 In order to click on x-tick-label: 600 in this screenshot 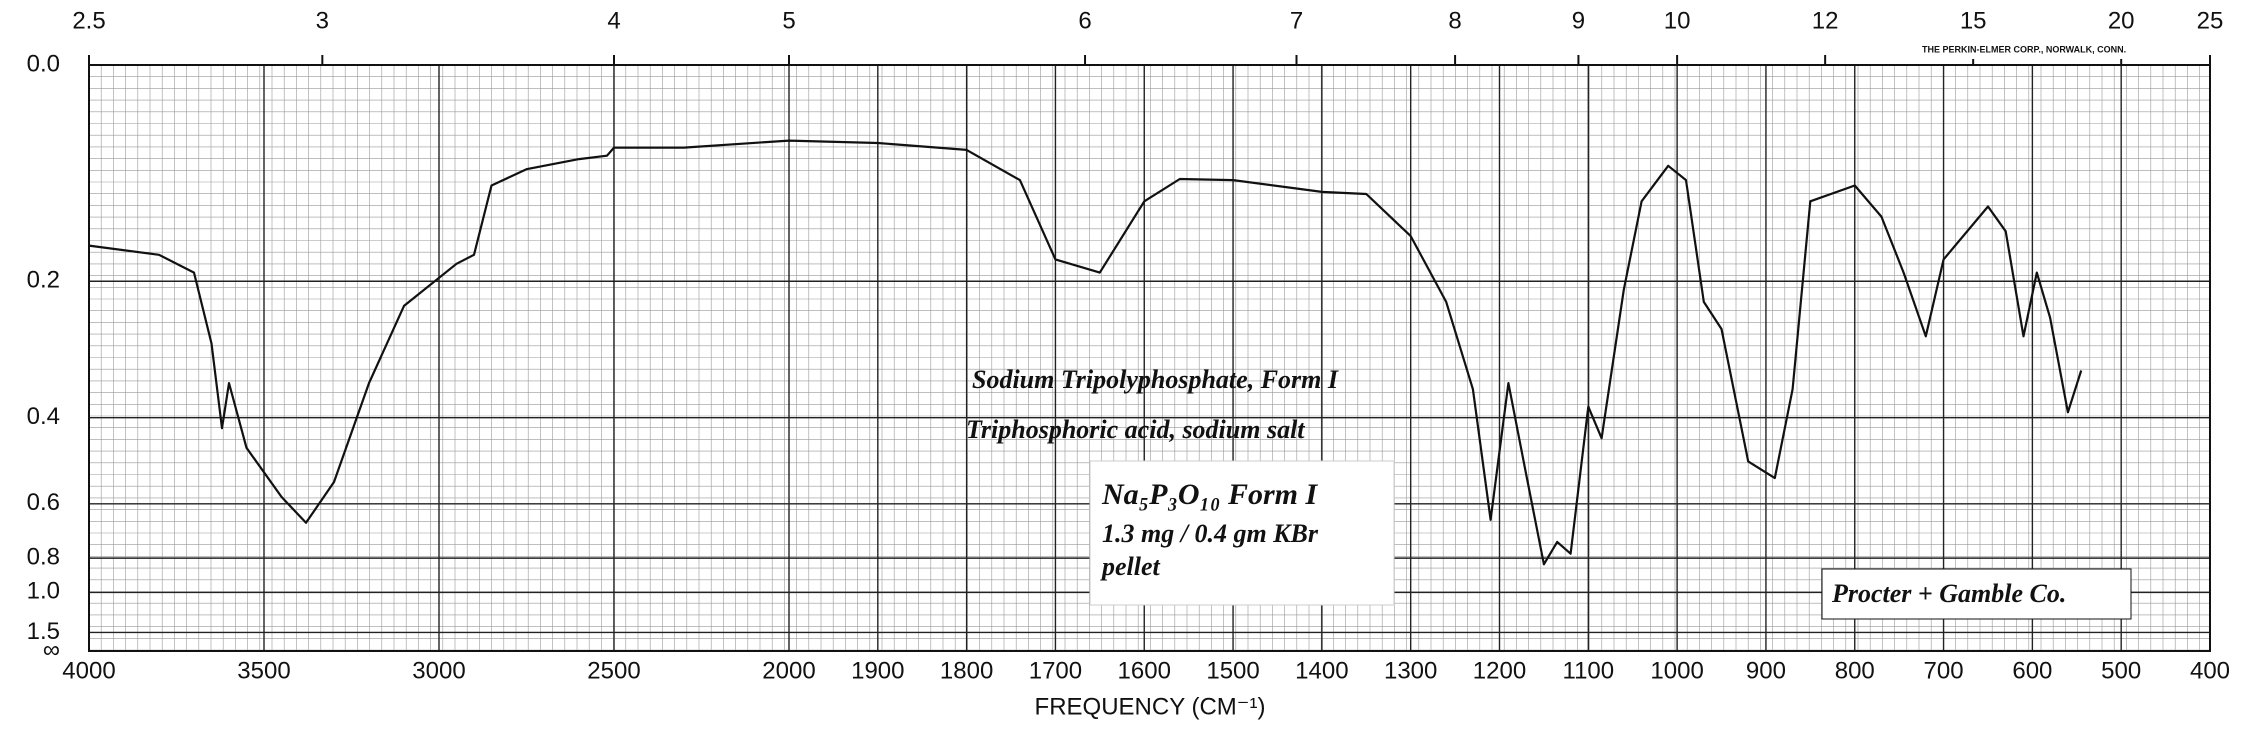, I will do `click(2032, 670)`.